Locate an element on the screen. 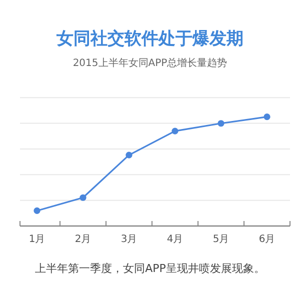 The height and width of the screenshot is (300, 300). chart-subtitle: 2015上半年女同APP总增长量趋势 is located at coordinates (150, 63).